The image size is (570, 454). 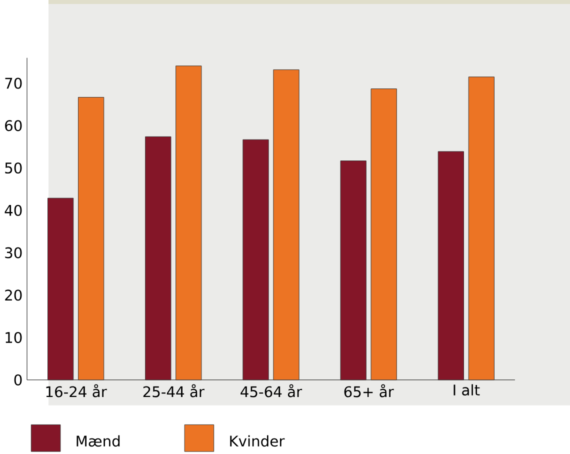 What do you see at coordinates (257, 441) in the screenshot?
I see `legend-label: Kvinder` at bounding box center [257, 441].